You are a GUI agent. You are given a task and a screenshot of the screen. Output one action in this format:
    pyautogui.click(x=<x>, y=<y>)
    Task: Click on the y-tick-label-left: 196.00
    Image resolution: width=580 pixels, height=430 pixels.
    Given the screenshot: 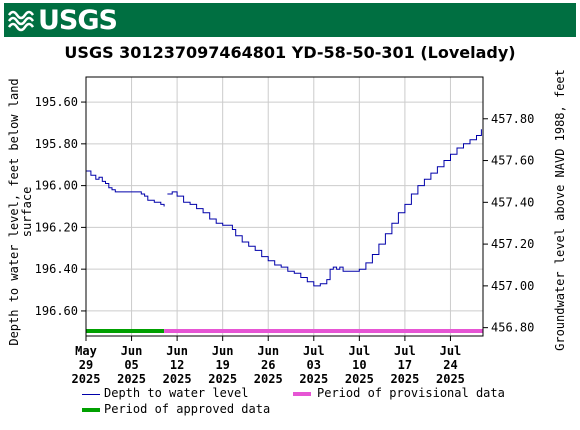 What is the action you would take?
    pyautogui.click(x=56, y=186)
    